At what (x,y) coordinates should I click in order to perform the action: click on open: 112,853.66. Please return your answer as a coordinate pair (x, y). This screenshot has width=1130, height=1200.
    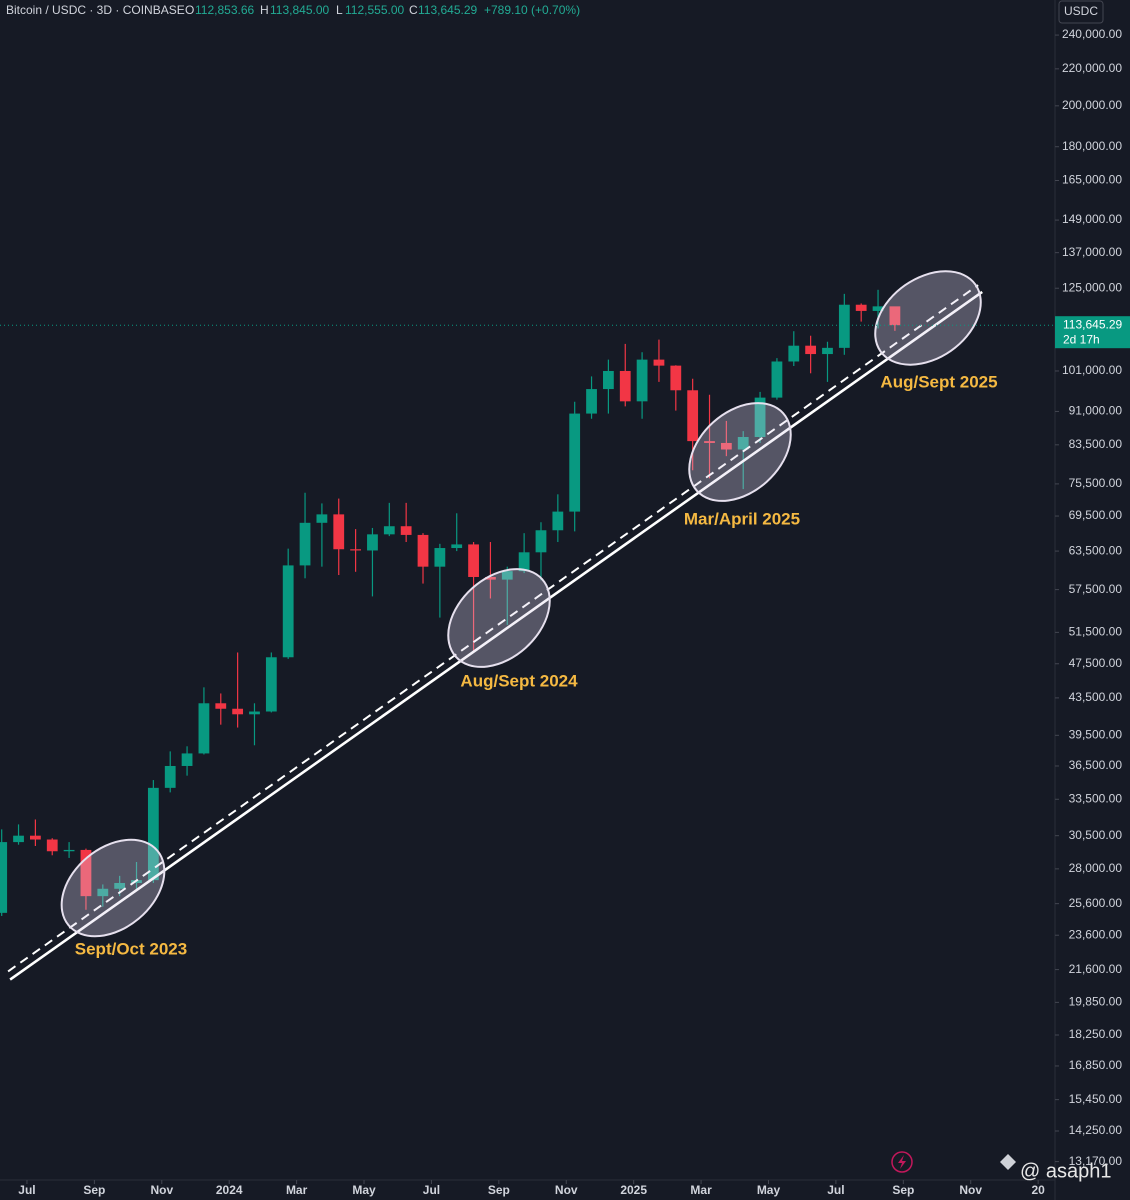
    Looking at the image, I should click on (224, 10).